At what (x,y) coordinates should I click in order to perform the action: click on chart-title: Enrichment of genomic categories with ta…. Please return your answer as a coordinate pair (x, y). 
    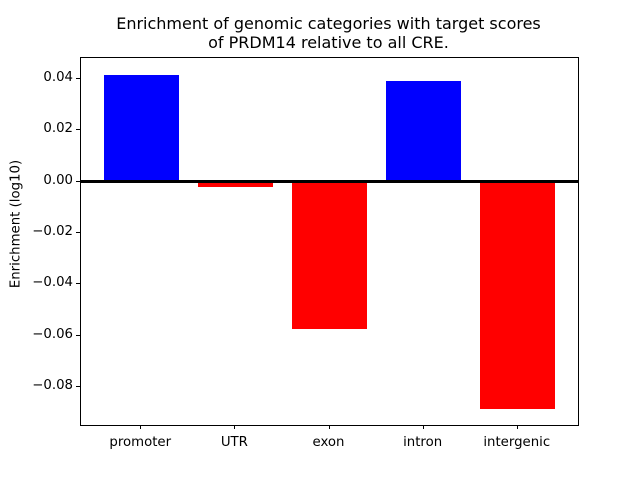
    Looking at the image, I should click on (328, 33).